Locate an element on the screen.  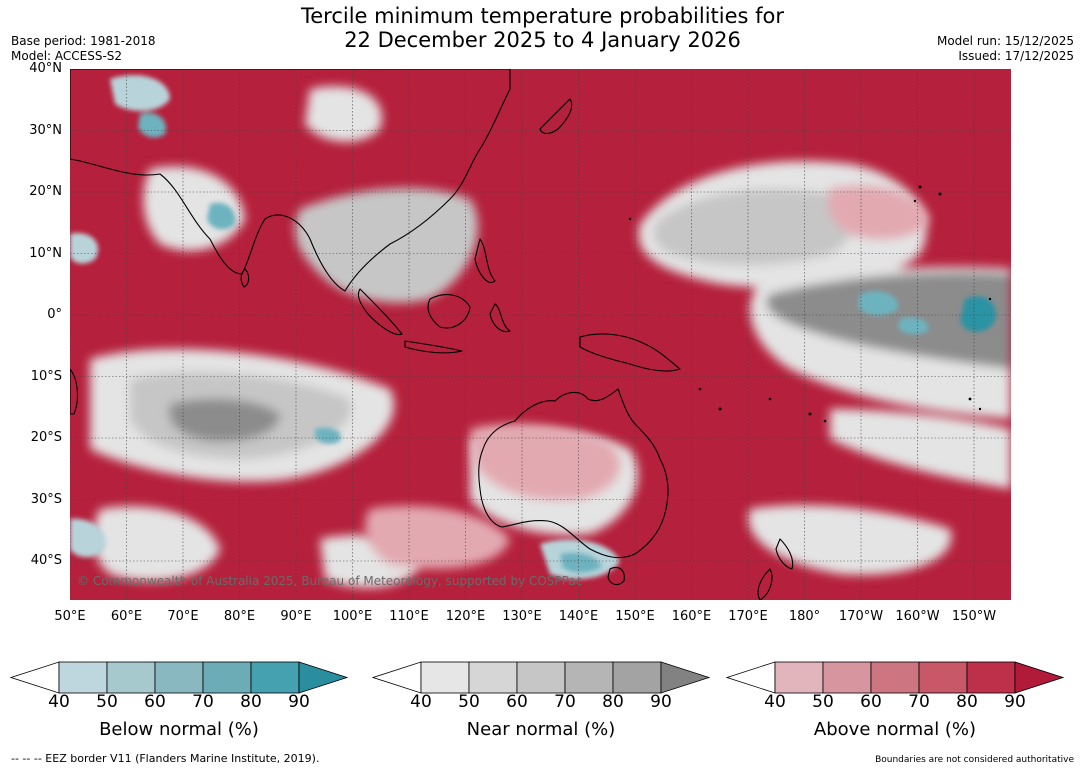
latitude-label: 0° is located at coordinates (54, 314).